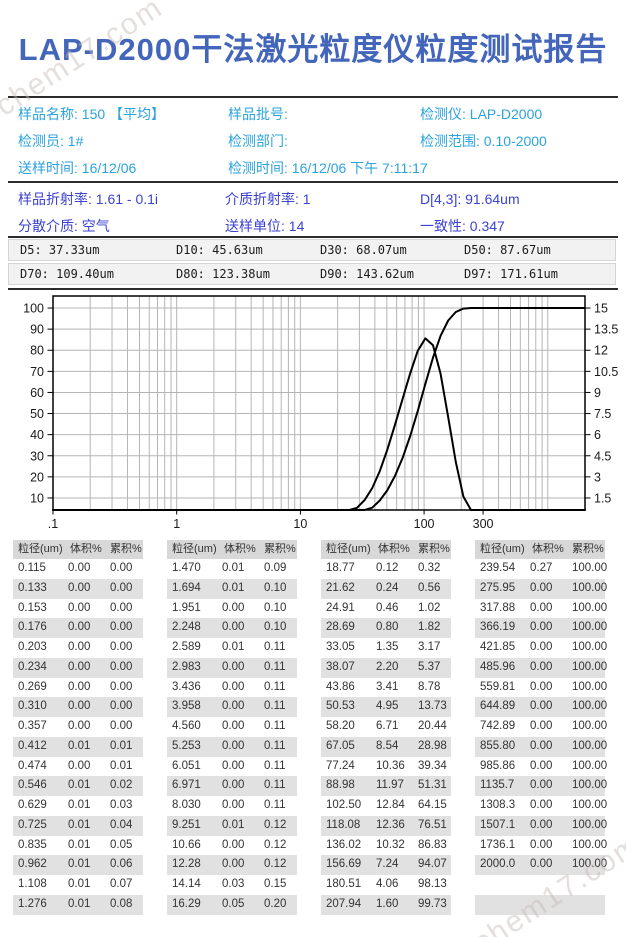  I want to click on info-value: 1.61 - 0.1i, so click(127, 199).